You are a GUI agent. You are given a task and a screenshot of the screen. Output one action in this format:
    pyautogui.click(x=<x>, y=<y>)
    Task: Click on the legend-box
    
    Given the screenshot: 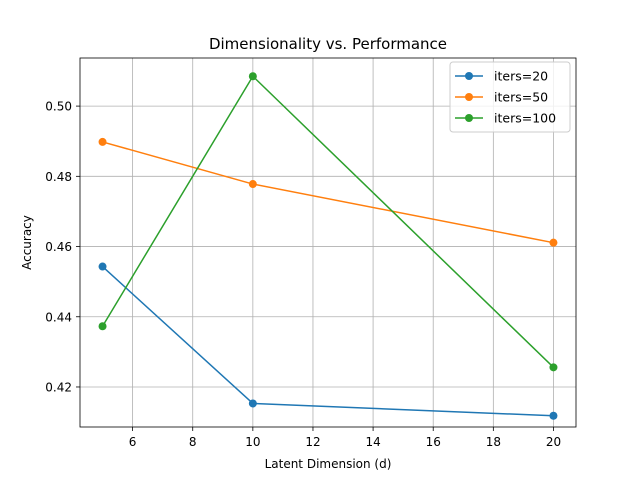 What is the action you would take?
    pyautogui.click(x=510, y=97)
    